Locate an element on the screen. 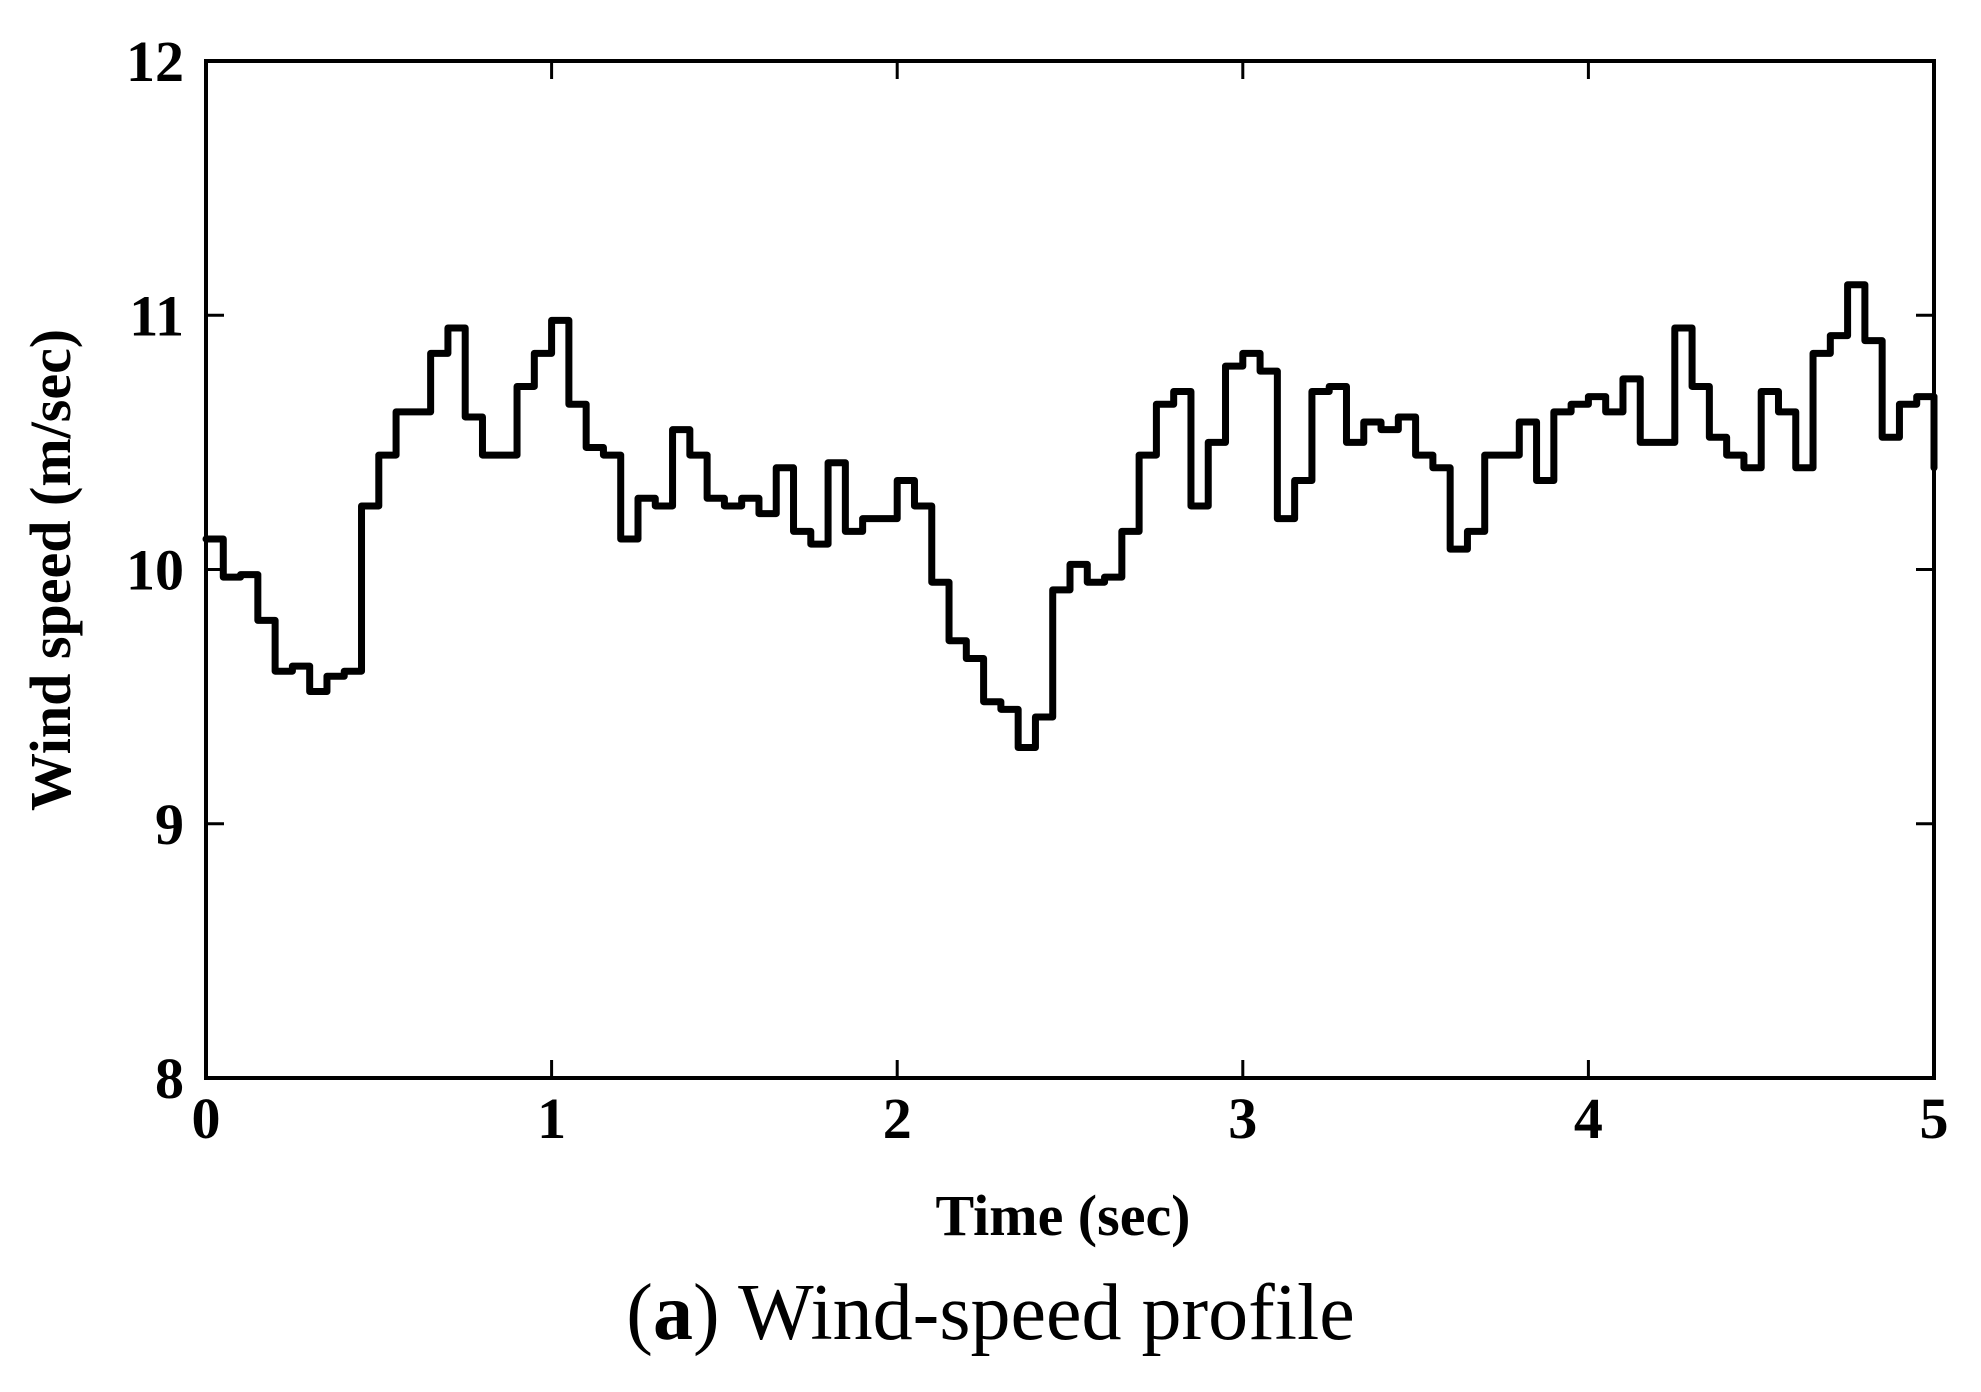 Image resolution: width=1981 pixels, height=1392 pixels. caption-letter: a is located at coordinates (672, 1313).